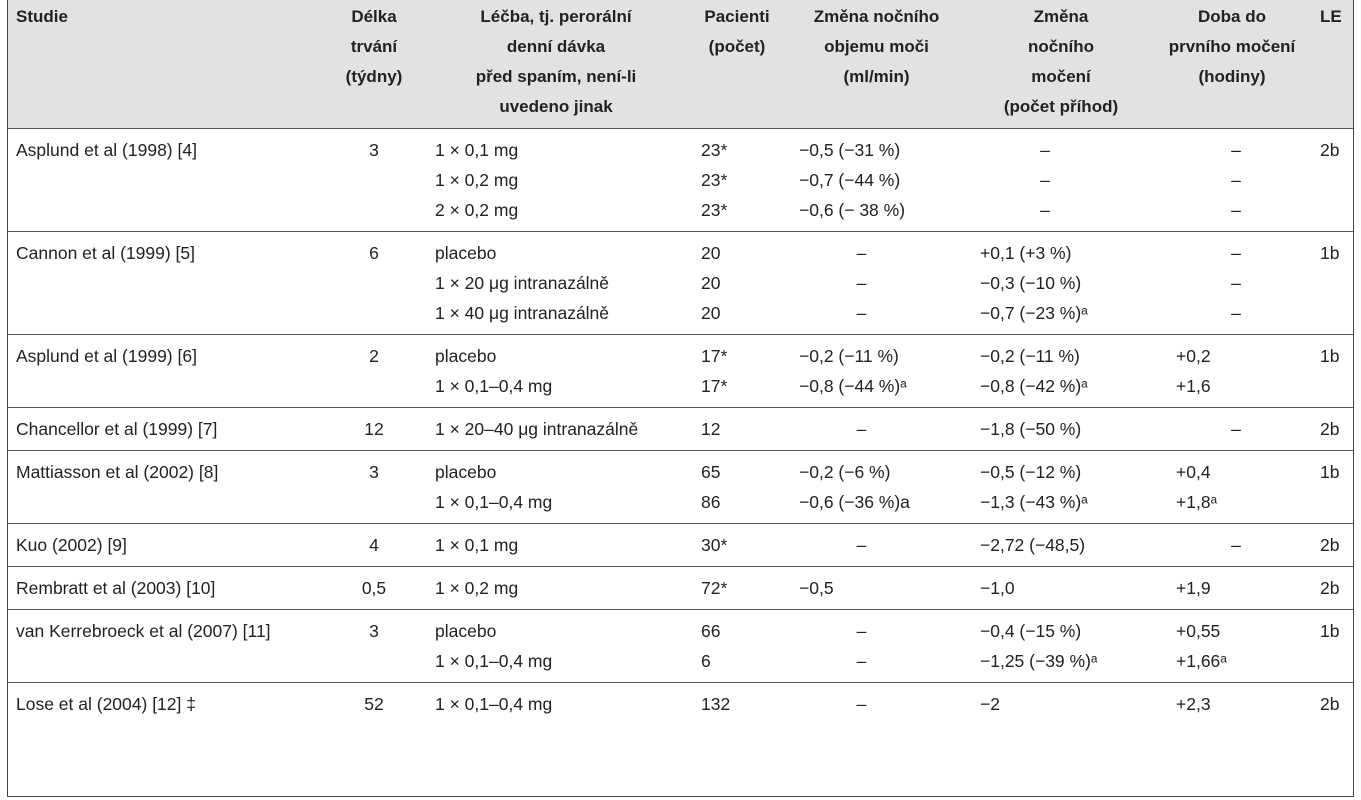 This screenshot has width=1361, height=800. Describe the element at coordinates (1201, 660) in the screenshot. I see `cell-time-line: +1,66ᵃ` at that location.